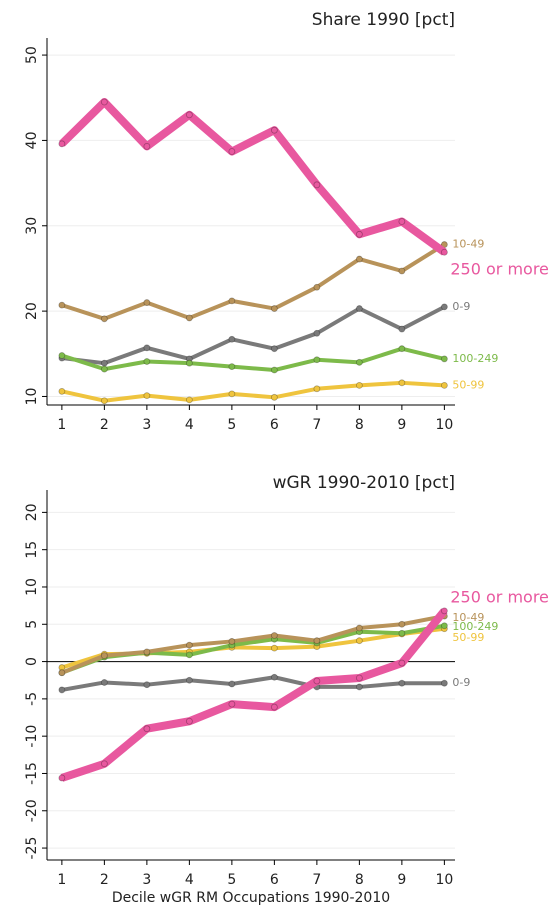  I want to click on x-tick-label: 9, so click(401, 425).